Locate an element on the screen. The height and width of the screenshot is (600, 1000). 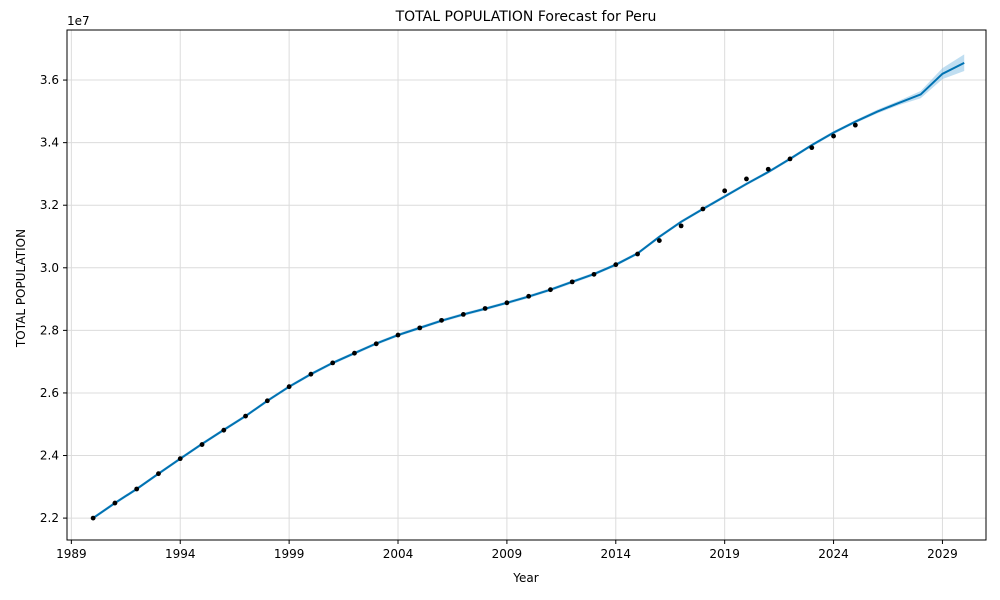
y-tick-label: 3.0 is located at coordinates (49, 268).